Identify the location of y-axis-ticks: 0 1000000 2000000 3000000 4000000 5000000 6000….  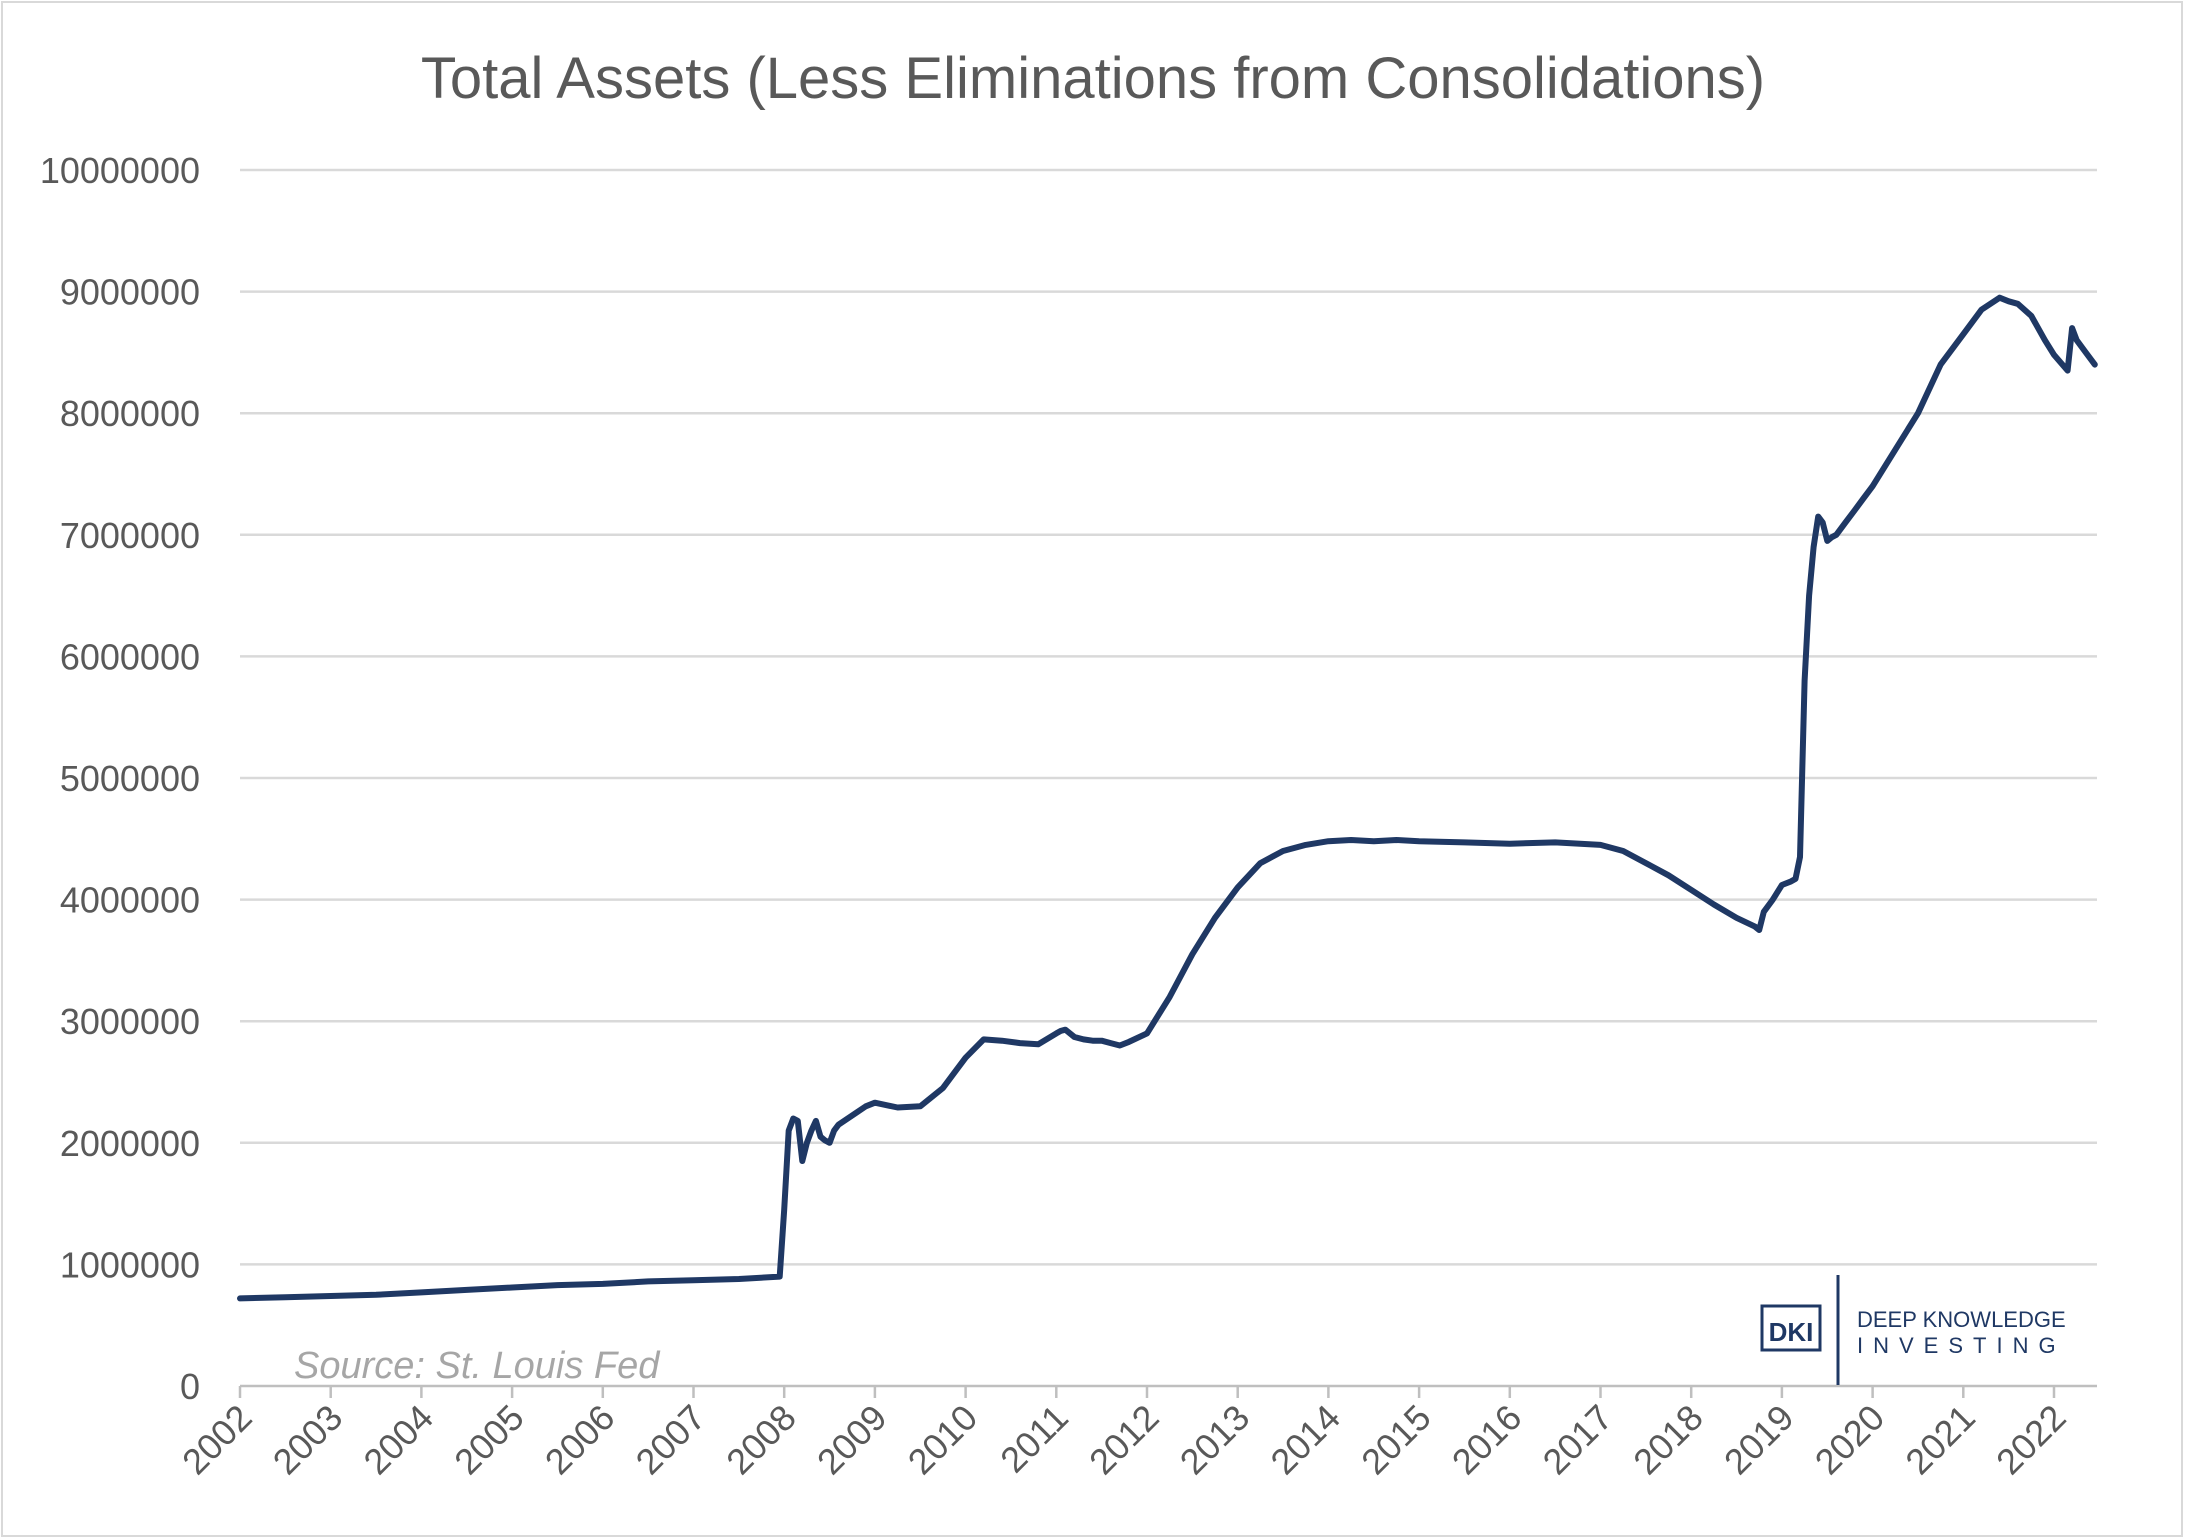
(120, 778).